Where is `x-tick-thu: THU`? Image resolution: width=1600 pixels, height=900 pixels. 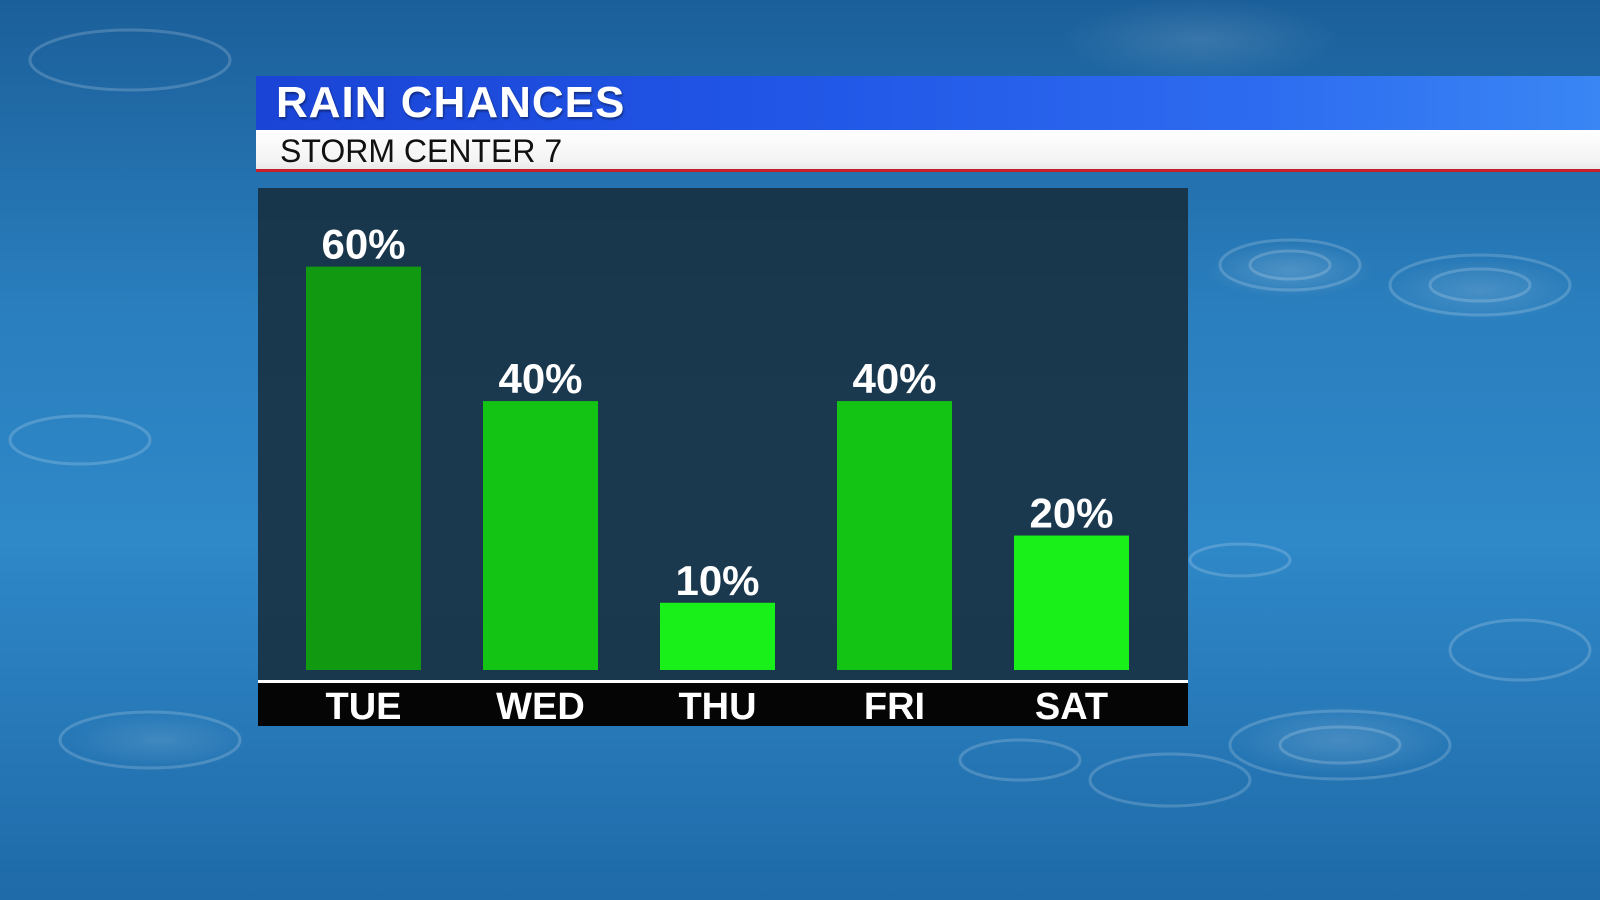 x-tick-thu: THU is located at coordinates (717, 706).